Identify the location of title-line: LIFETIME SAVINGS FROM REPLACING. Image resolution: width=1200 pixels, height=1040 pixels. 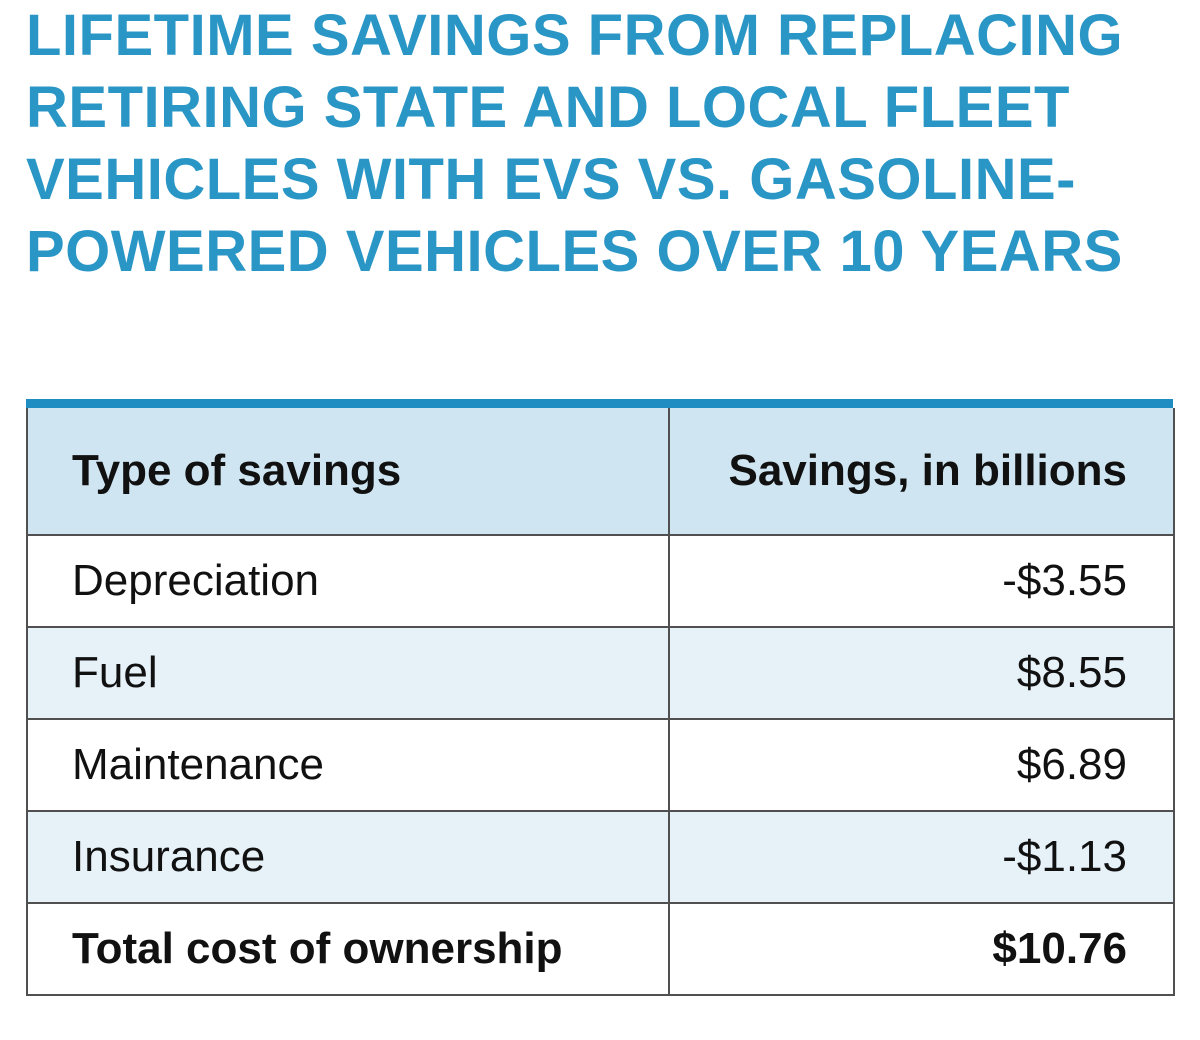
(575, 35).